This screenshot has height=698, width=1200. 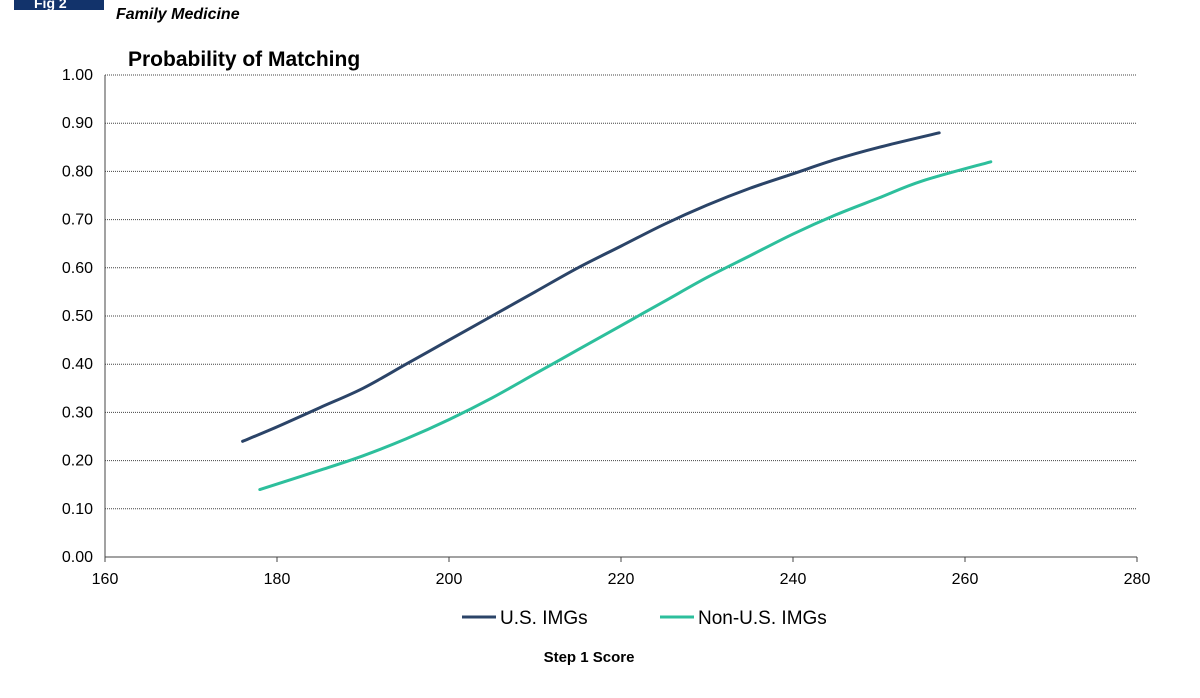 I want to click on x-tick-label: 240, so click(x=793, y=579).